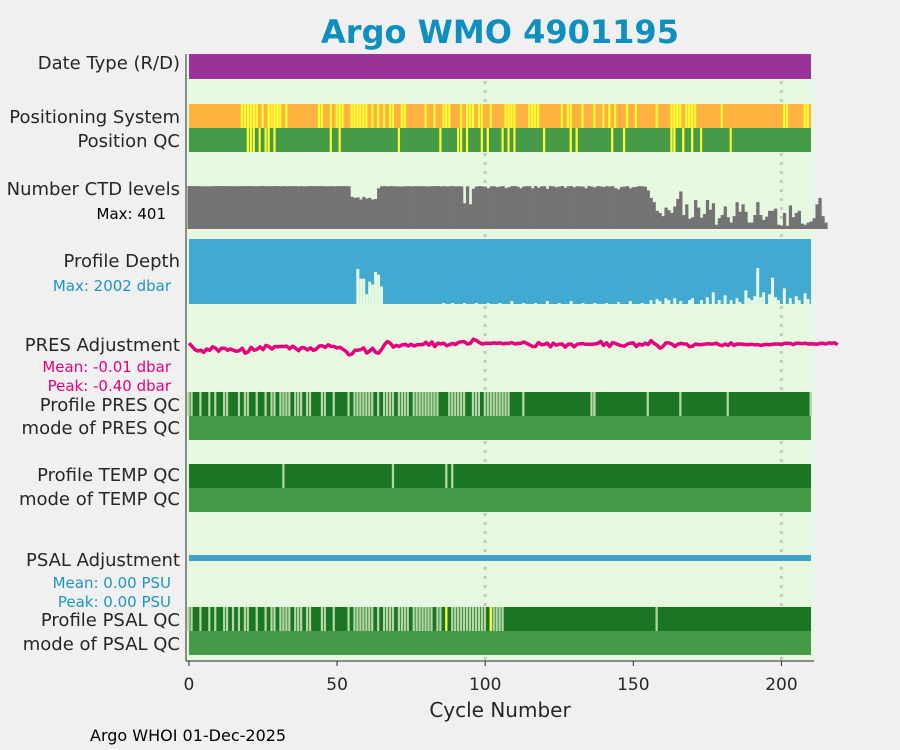  Describe the element at coordinates (491, 678) in the screenshot. I see `x-ticks: 0 50 100 150 200` at that location.